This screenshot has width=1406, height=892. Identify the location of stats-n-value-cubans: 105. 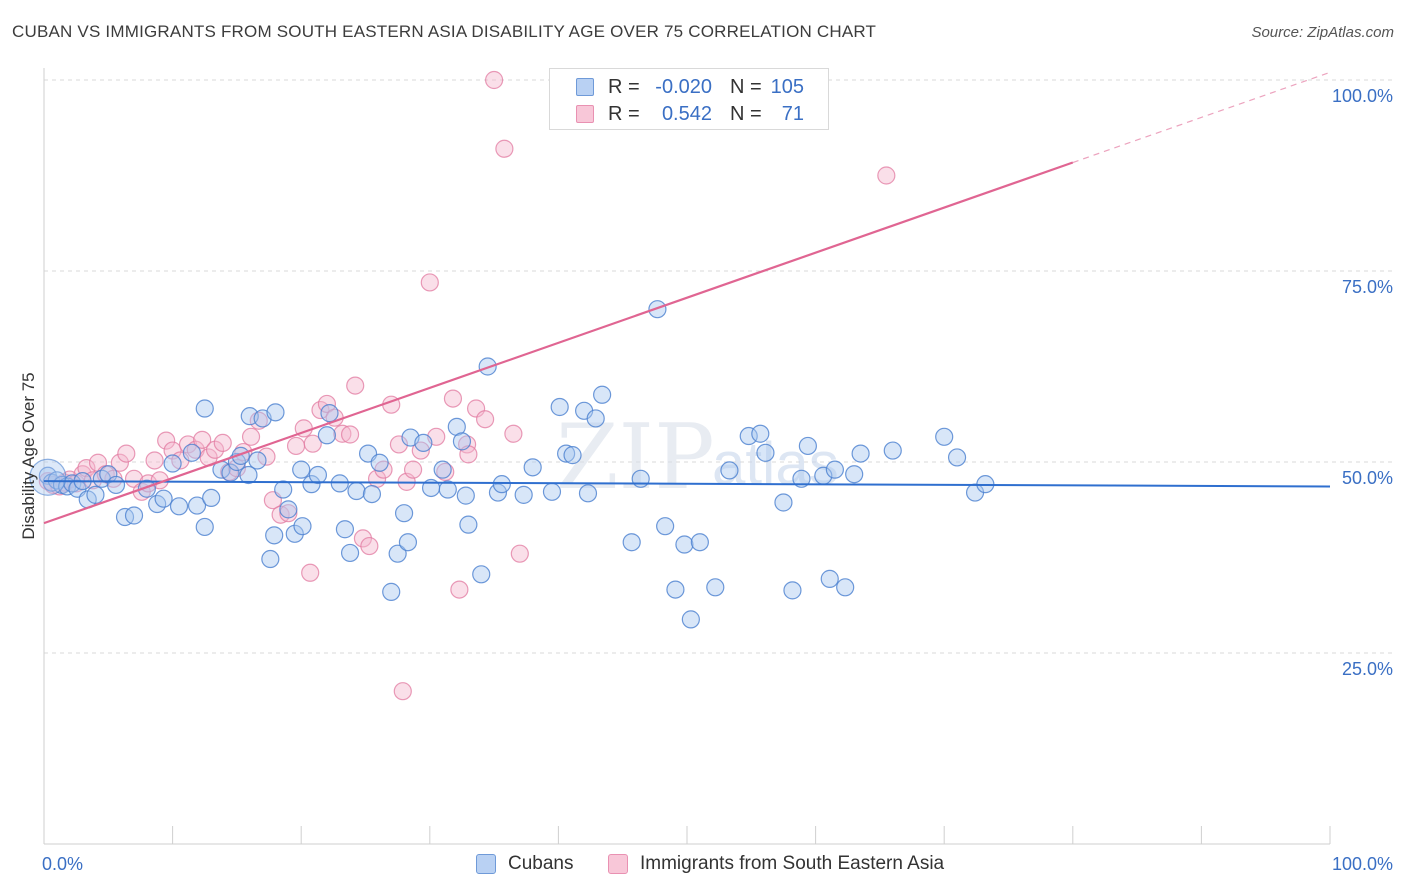
(787, 87).